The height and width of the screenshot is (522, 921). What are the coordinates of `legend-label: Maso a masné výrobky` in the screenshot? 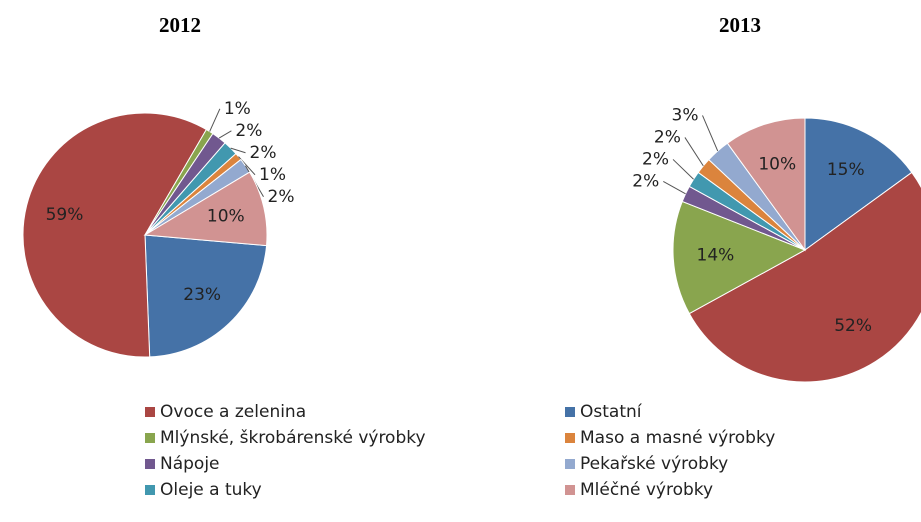 It's located at (677, 438).